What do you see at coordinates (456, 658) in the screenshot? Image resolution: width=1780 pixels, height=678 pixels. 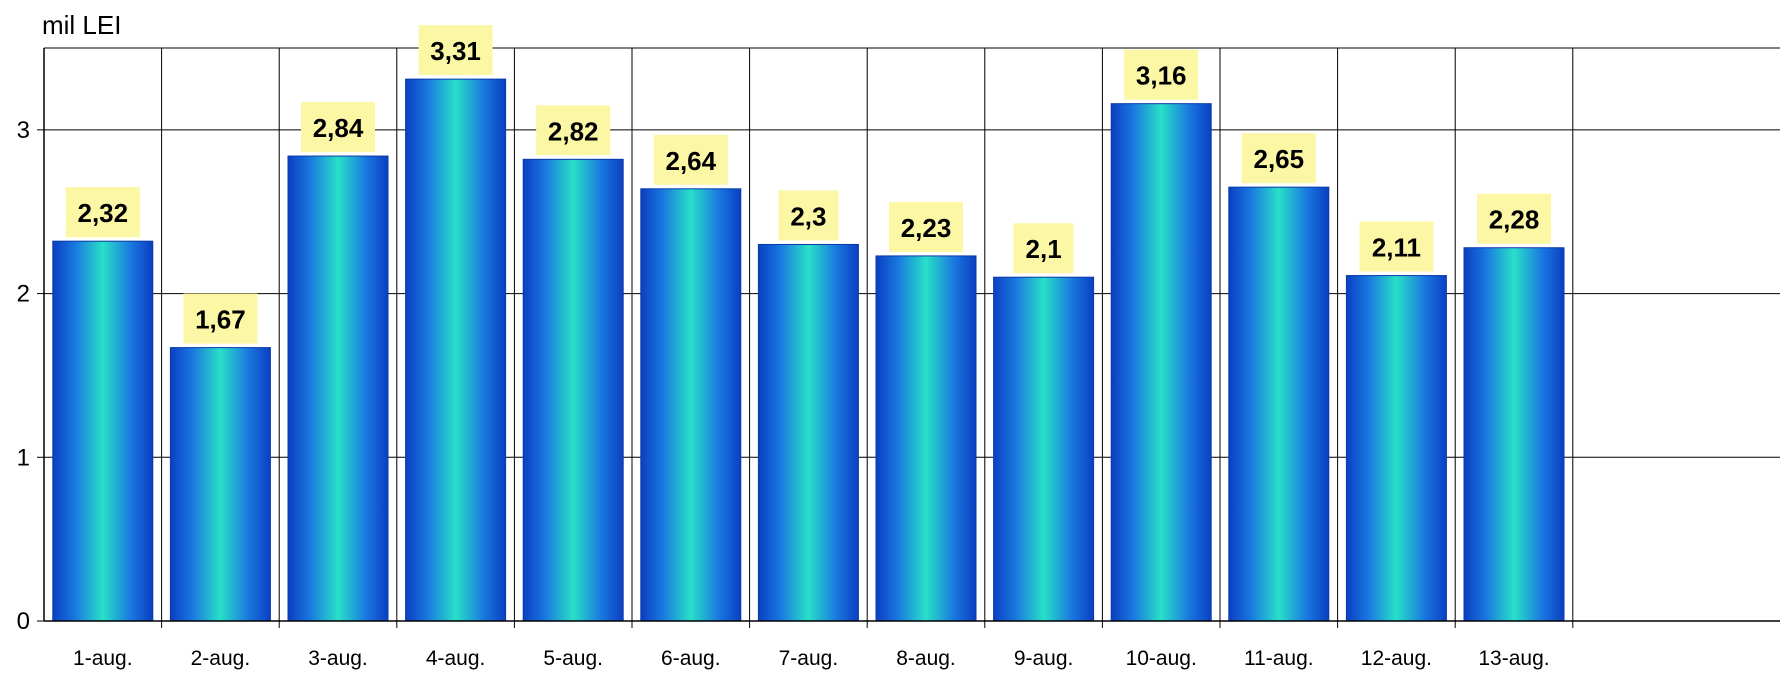 I see `x-tick-label: 4-aug.` at bounding box center [456, 658].